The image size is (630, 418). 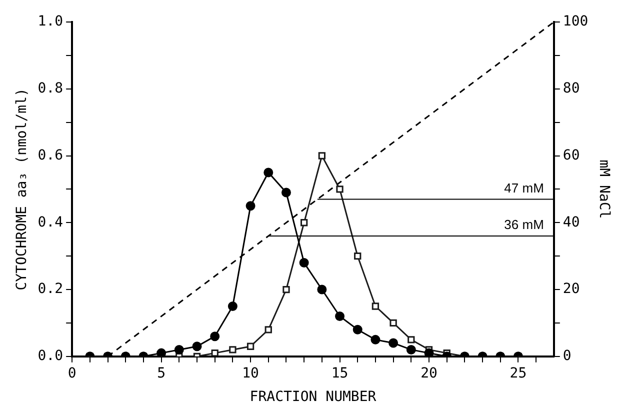 I want to click on y-tick-label: 0.4, so click(x=51, y=222).